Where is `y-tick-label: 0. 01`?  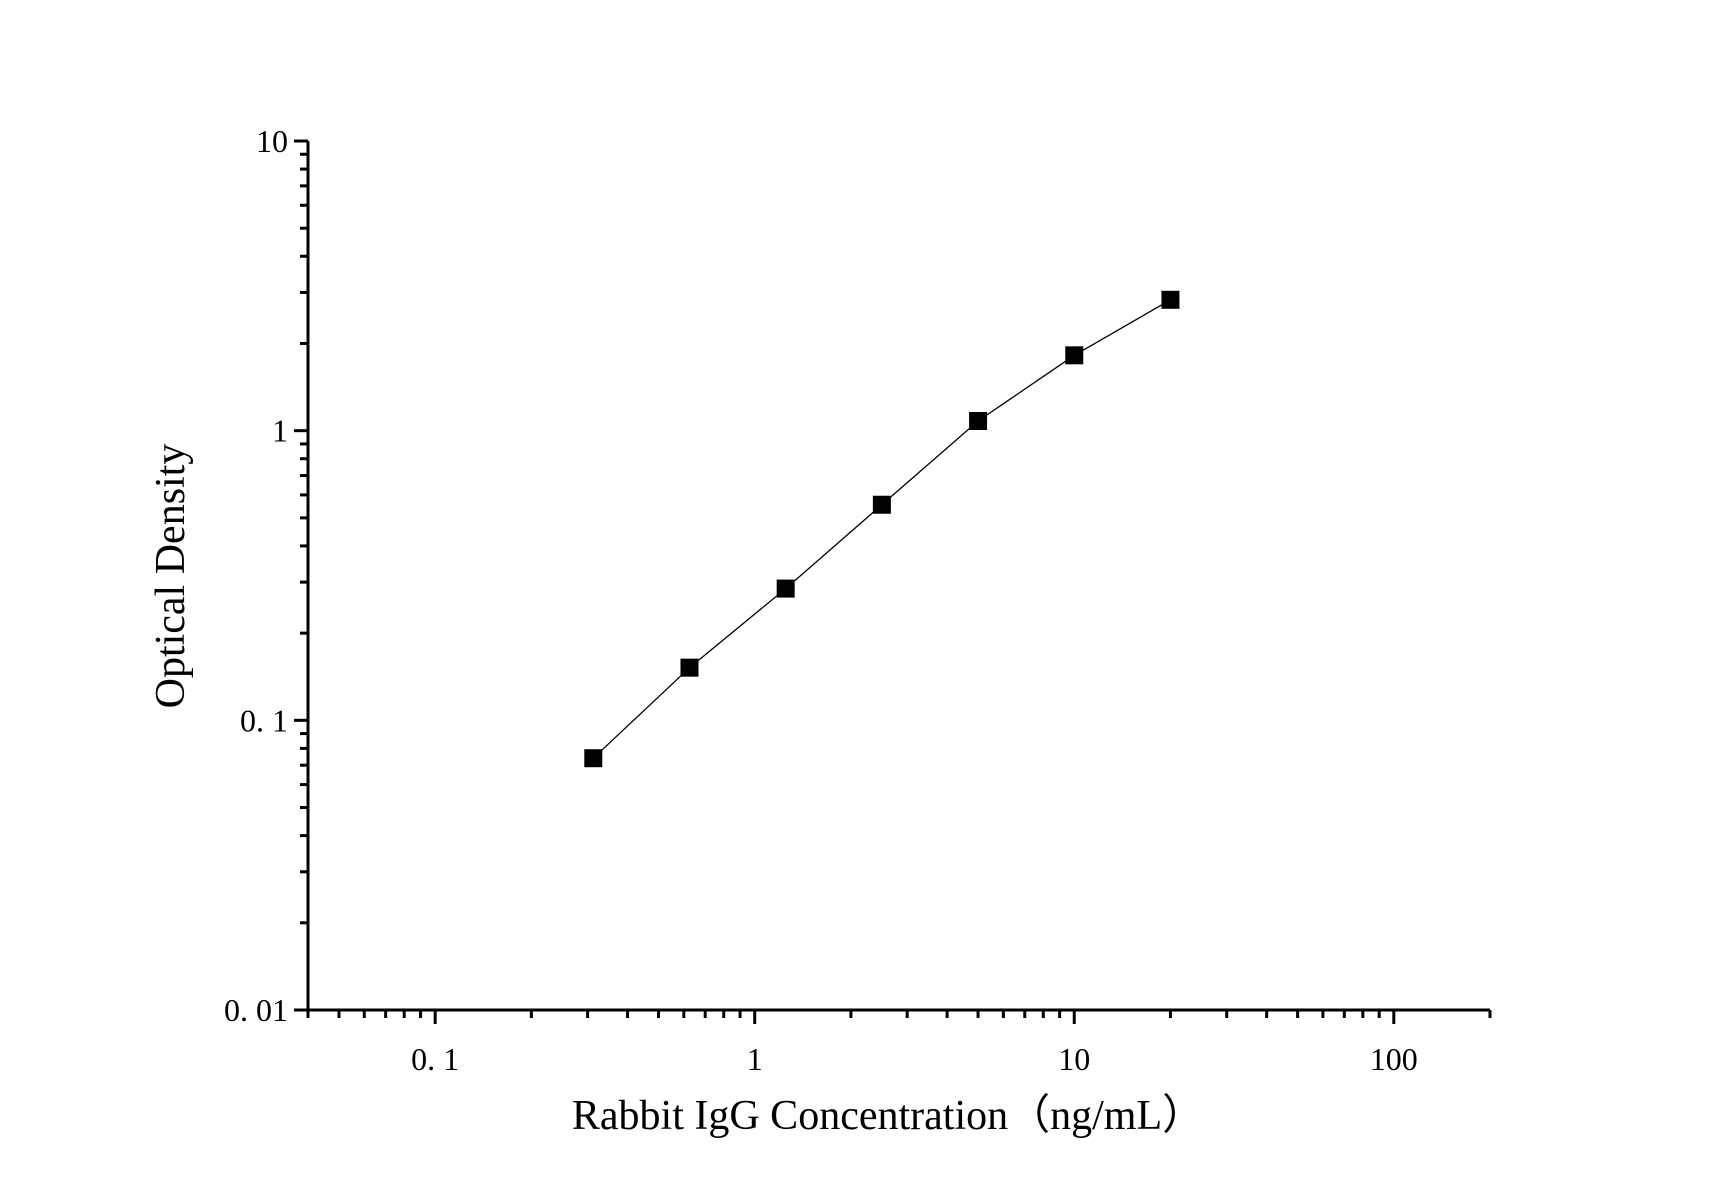
y-tick-label: 0. 01 is located at coordinates (256, 1010).